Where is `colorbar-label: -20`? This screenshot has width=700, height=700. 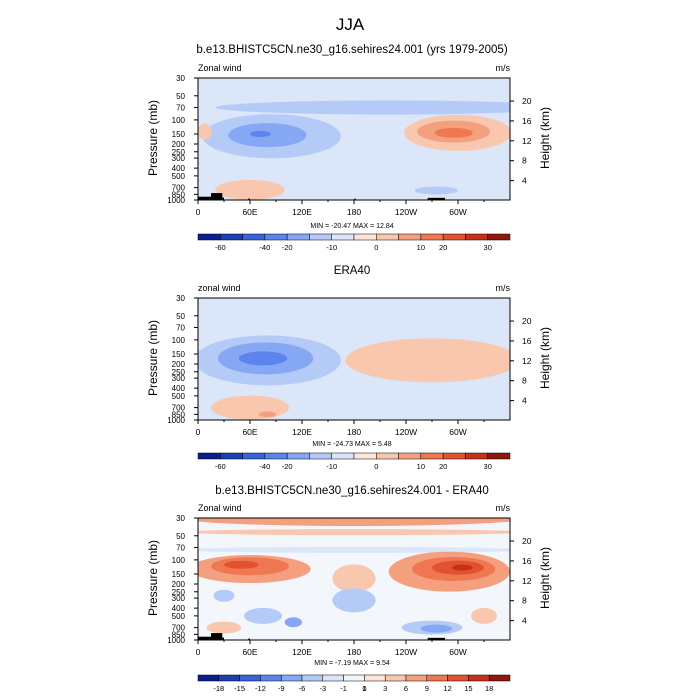 colorbar-label: -20 is located at coordinates (287, 466).